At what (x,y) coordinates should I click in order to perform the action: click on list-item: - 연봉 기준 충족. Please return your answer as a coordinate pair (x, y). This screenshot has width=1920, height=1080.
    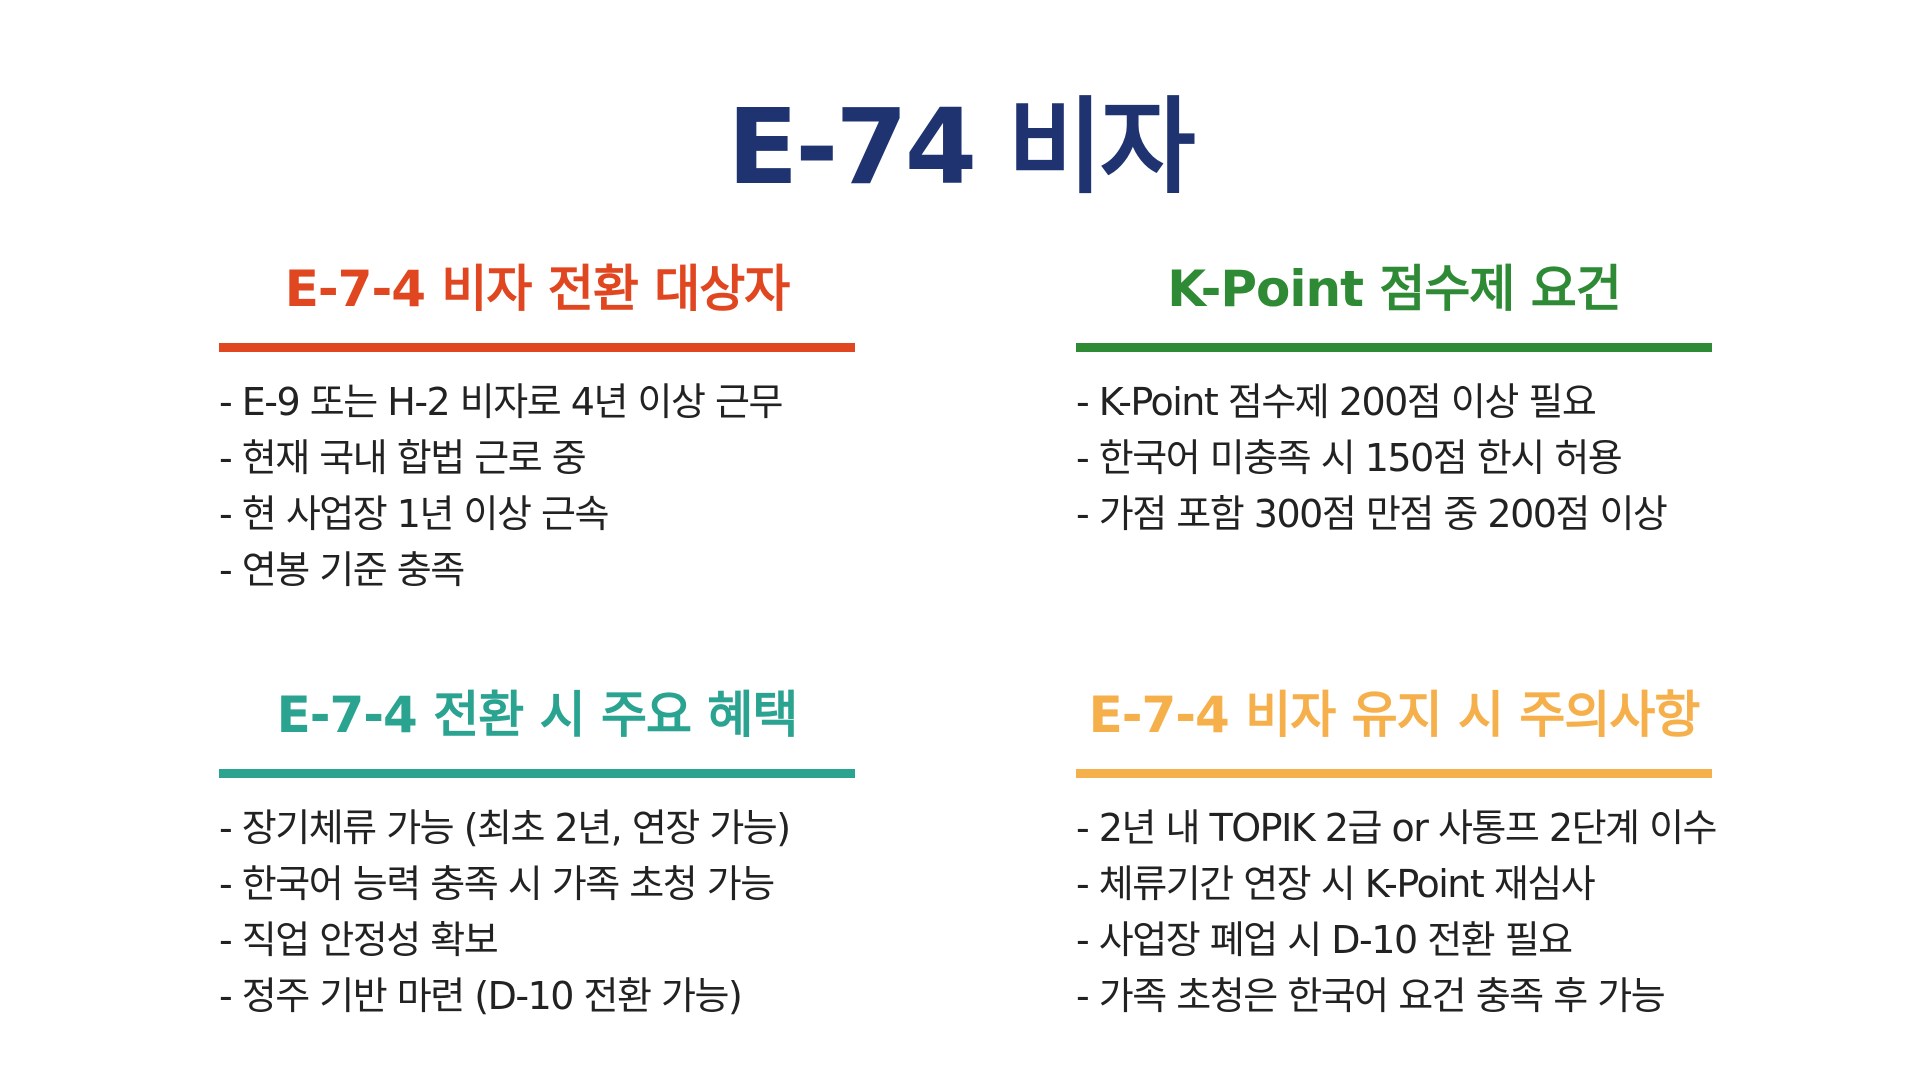
    Looking at the image, I should click on (342, 570).